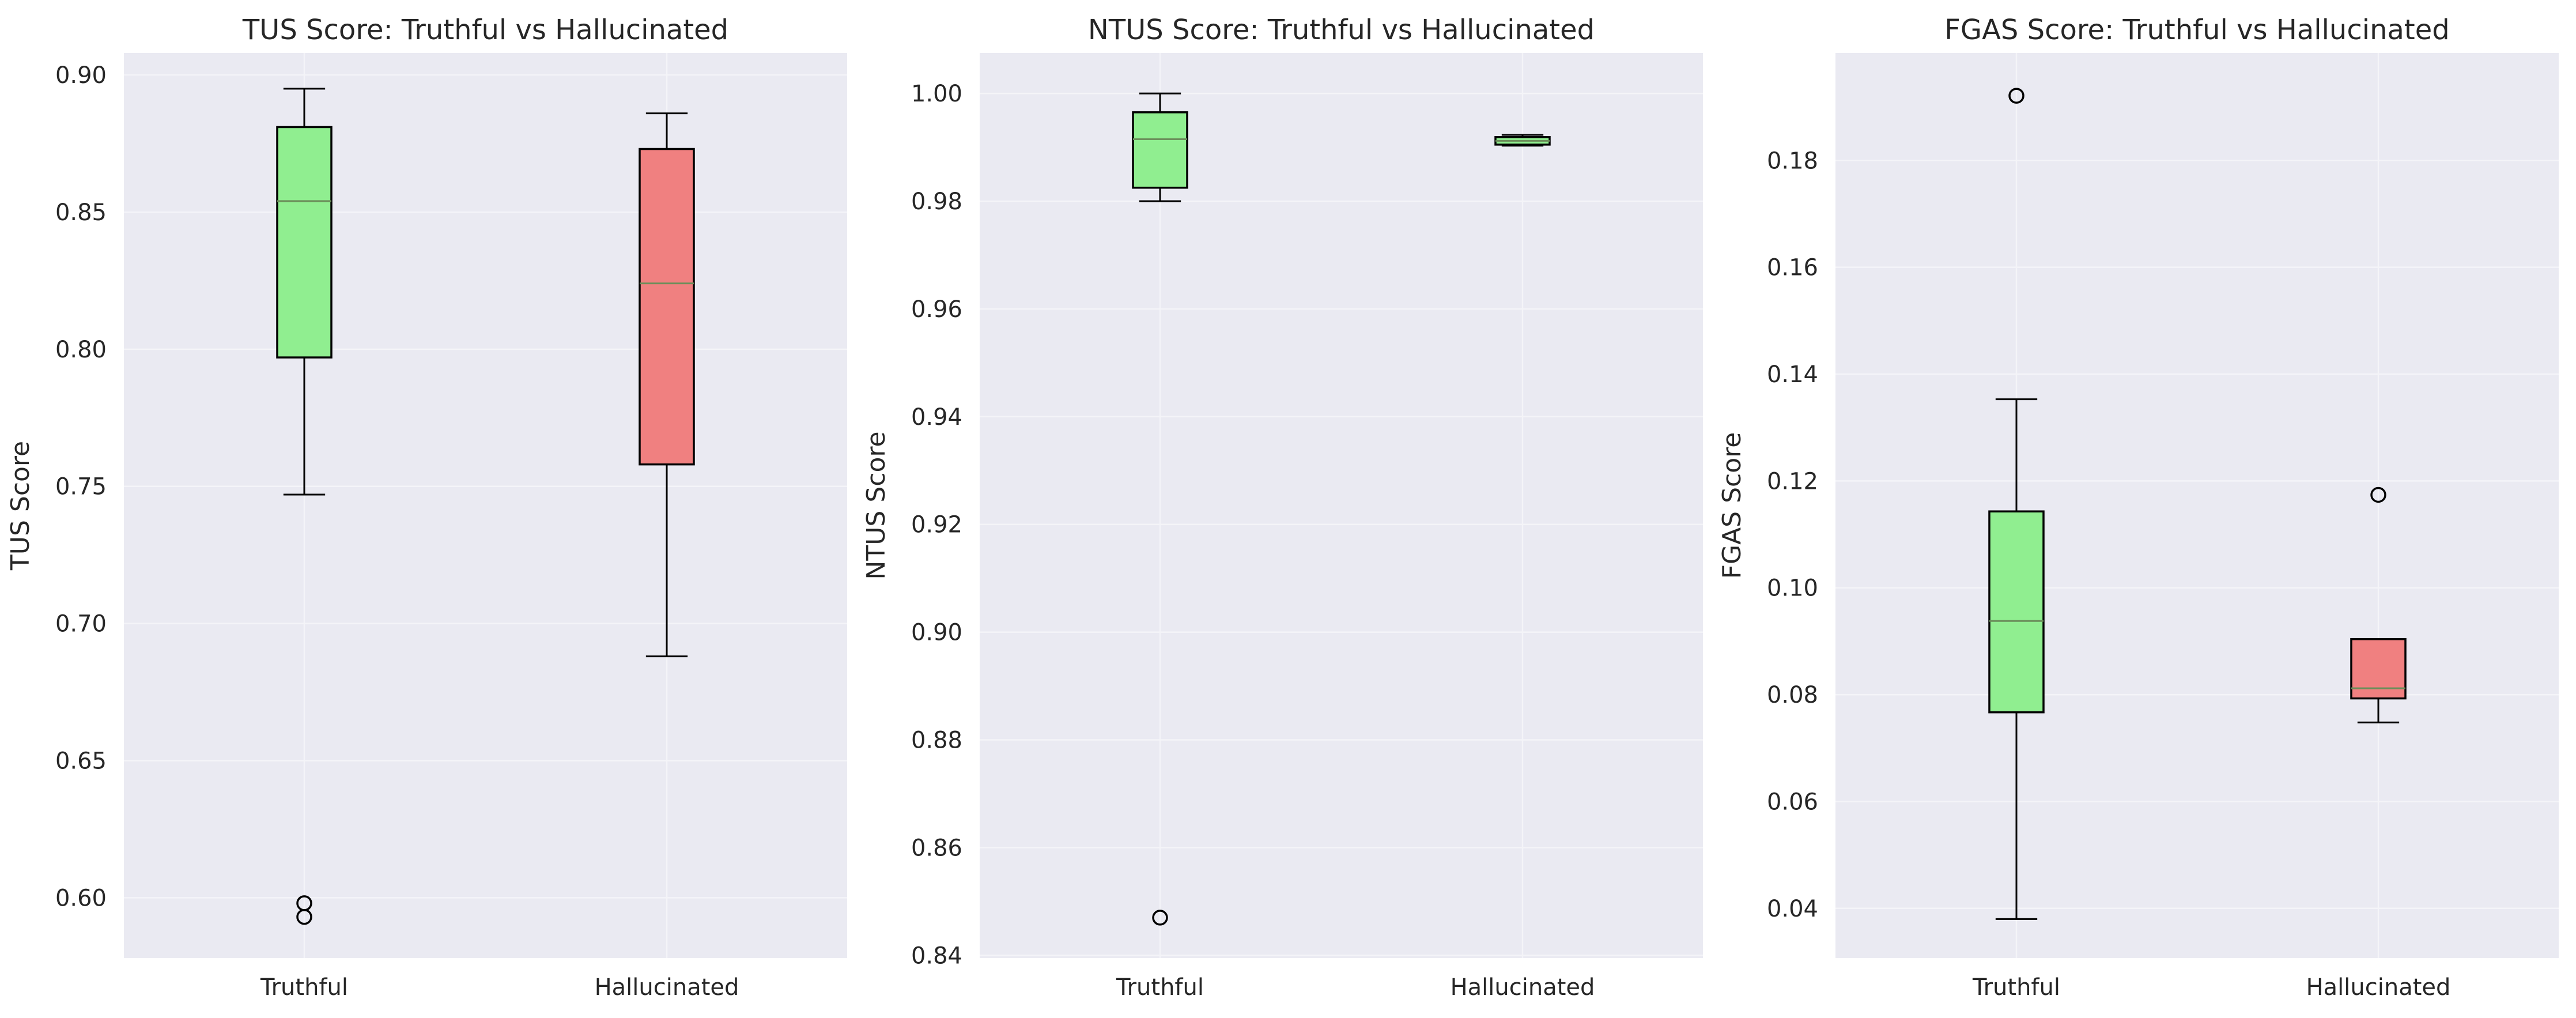 This screenshot has width=2576, height=1018. What do you see at coordinates (1792, 161) in the screenshot?
I see `y-tick-label: 0.18` at bounding box center [1792, 161].